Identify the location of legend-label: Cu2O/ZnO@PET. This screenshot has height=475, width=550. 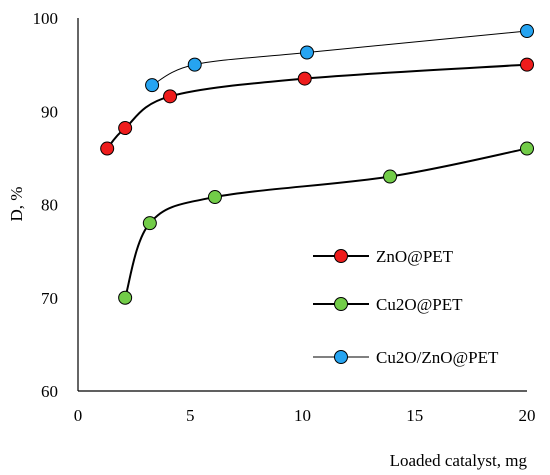
(437, 357).